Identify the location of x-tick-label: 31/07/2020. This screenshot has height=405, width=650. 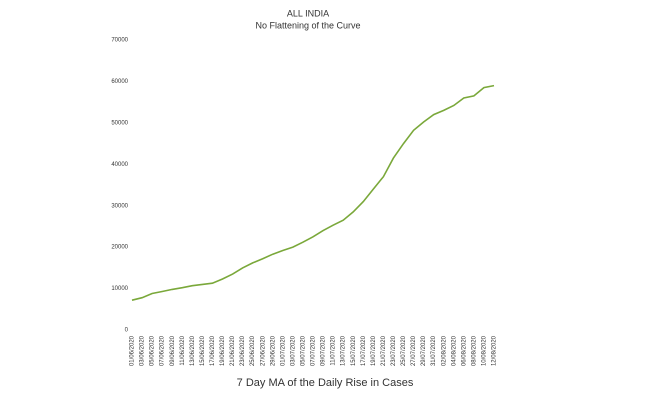
(434, 350).